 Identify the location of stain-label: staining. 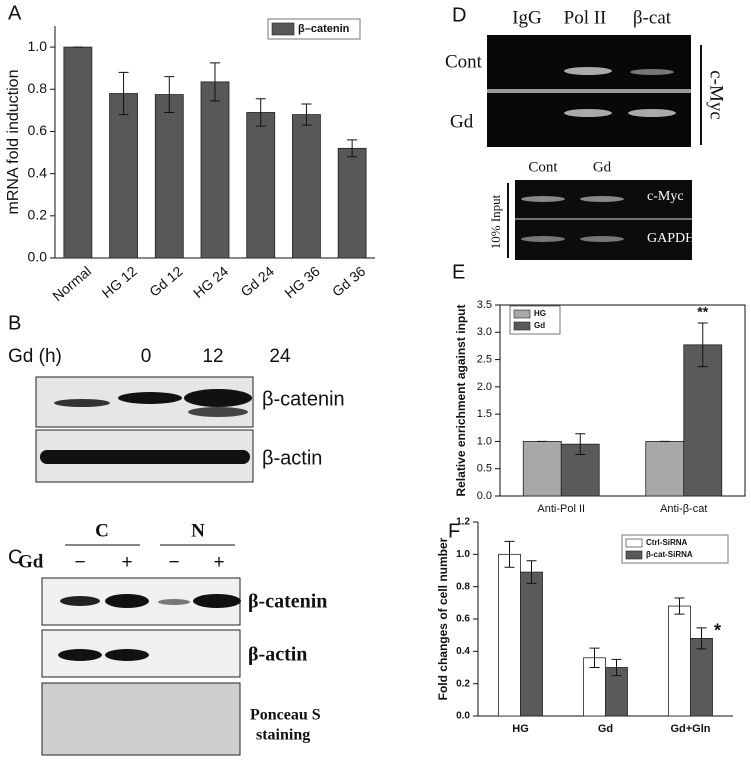
(283, 735).